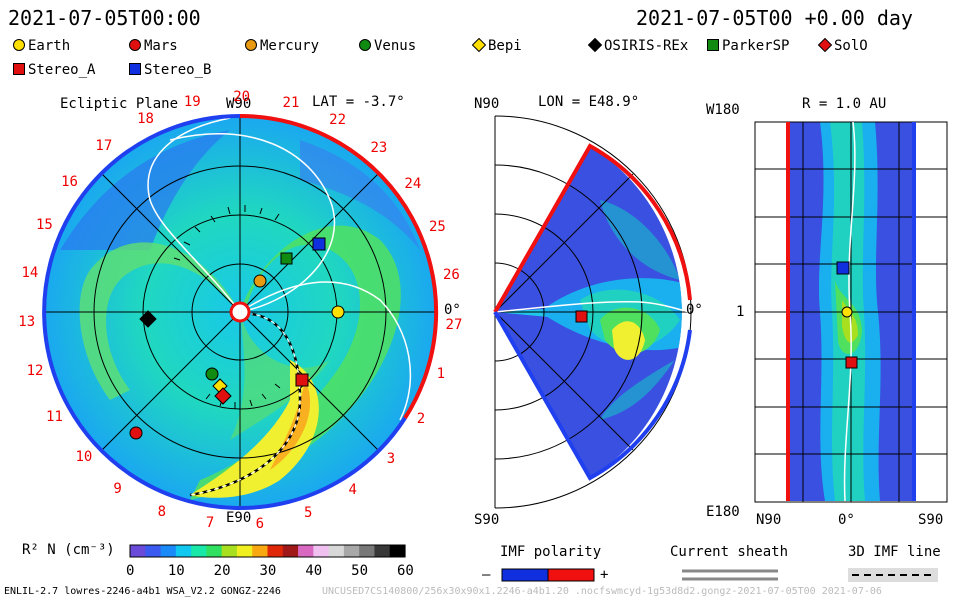 The height and width of the screenshot is (600, 960). I want to click on meridional-lon-label: LON = E48.9°, so click(589, 102).